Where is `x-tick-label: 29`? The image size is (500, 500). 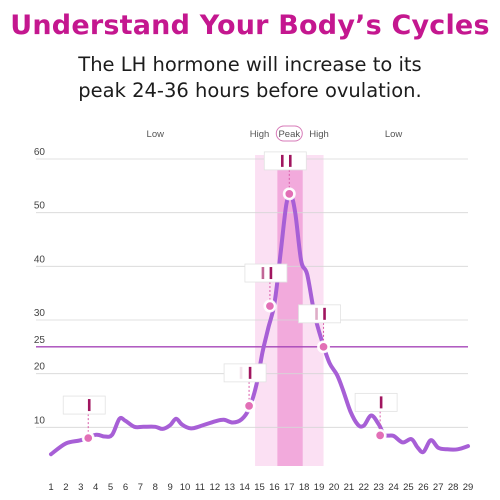 x-tick-label: 29 is located at coordinates (468, 487).